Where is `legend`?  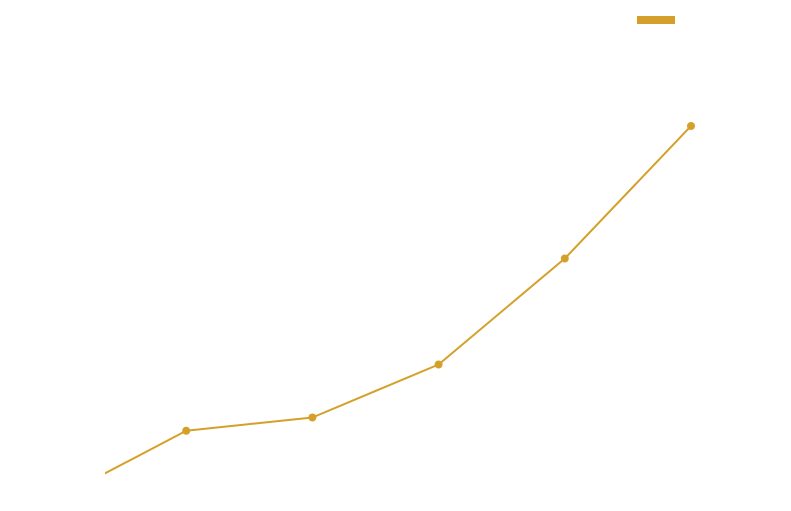
legend is located at coordinates (656, 20).